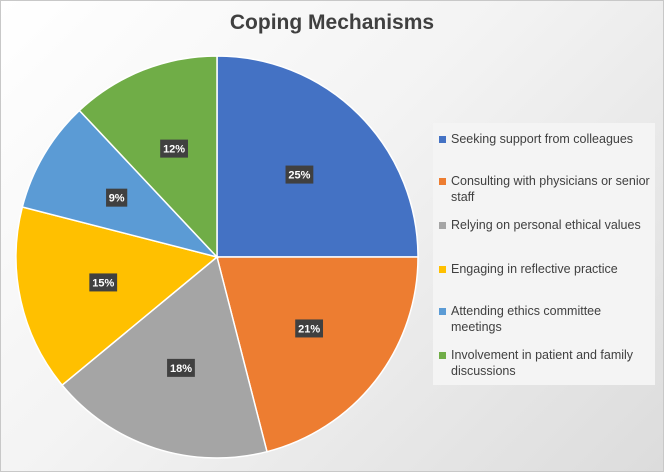 This screenshot has height=472, width=664. I want to click on legend-item: Engaging in reflective practice, so click(545, 269).